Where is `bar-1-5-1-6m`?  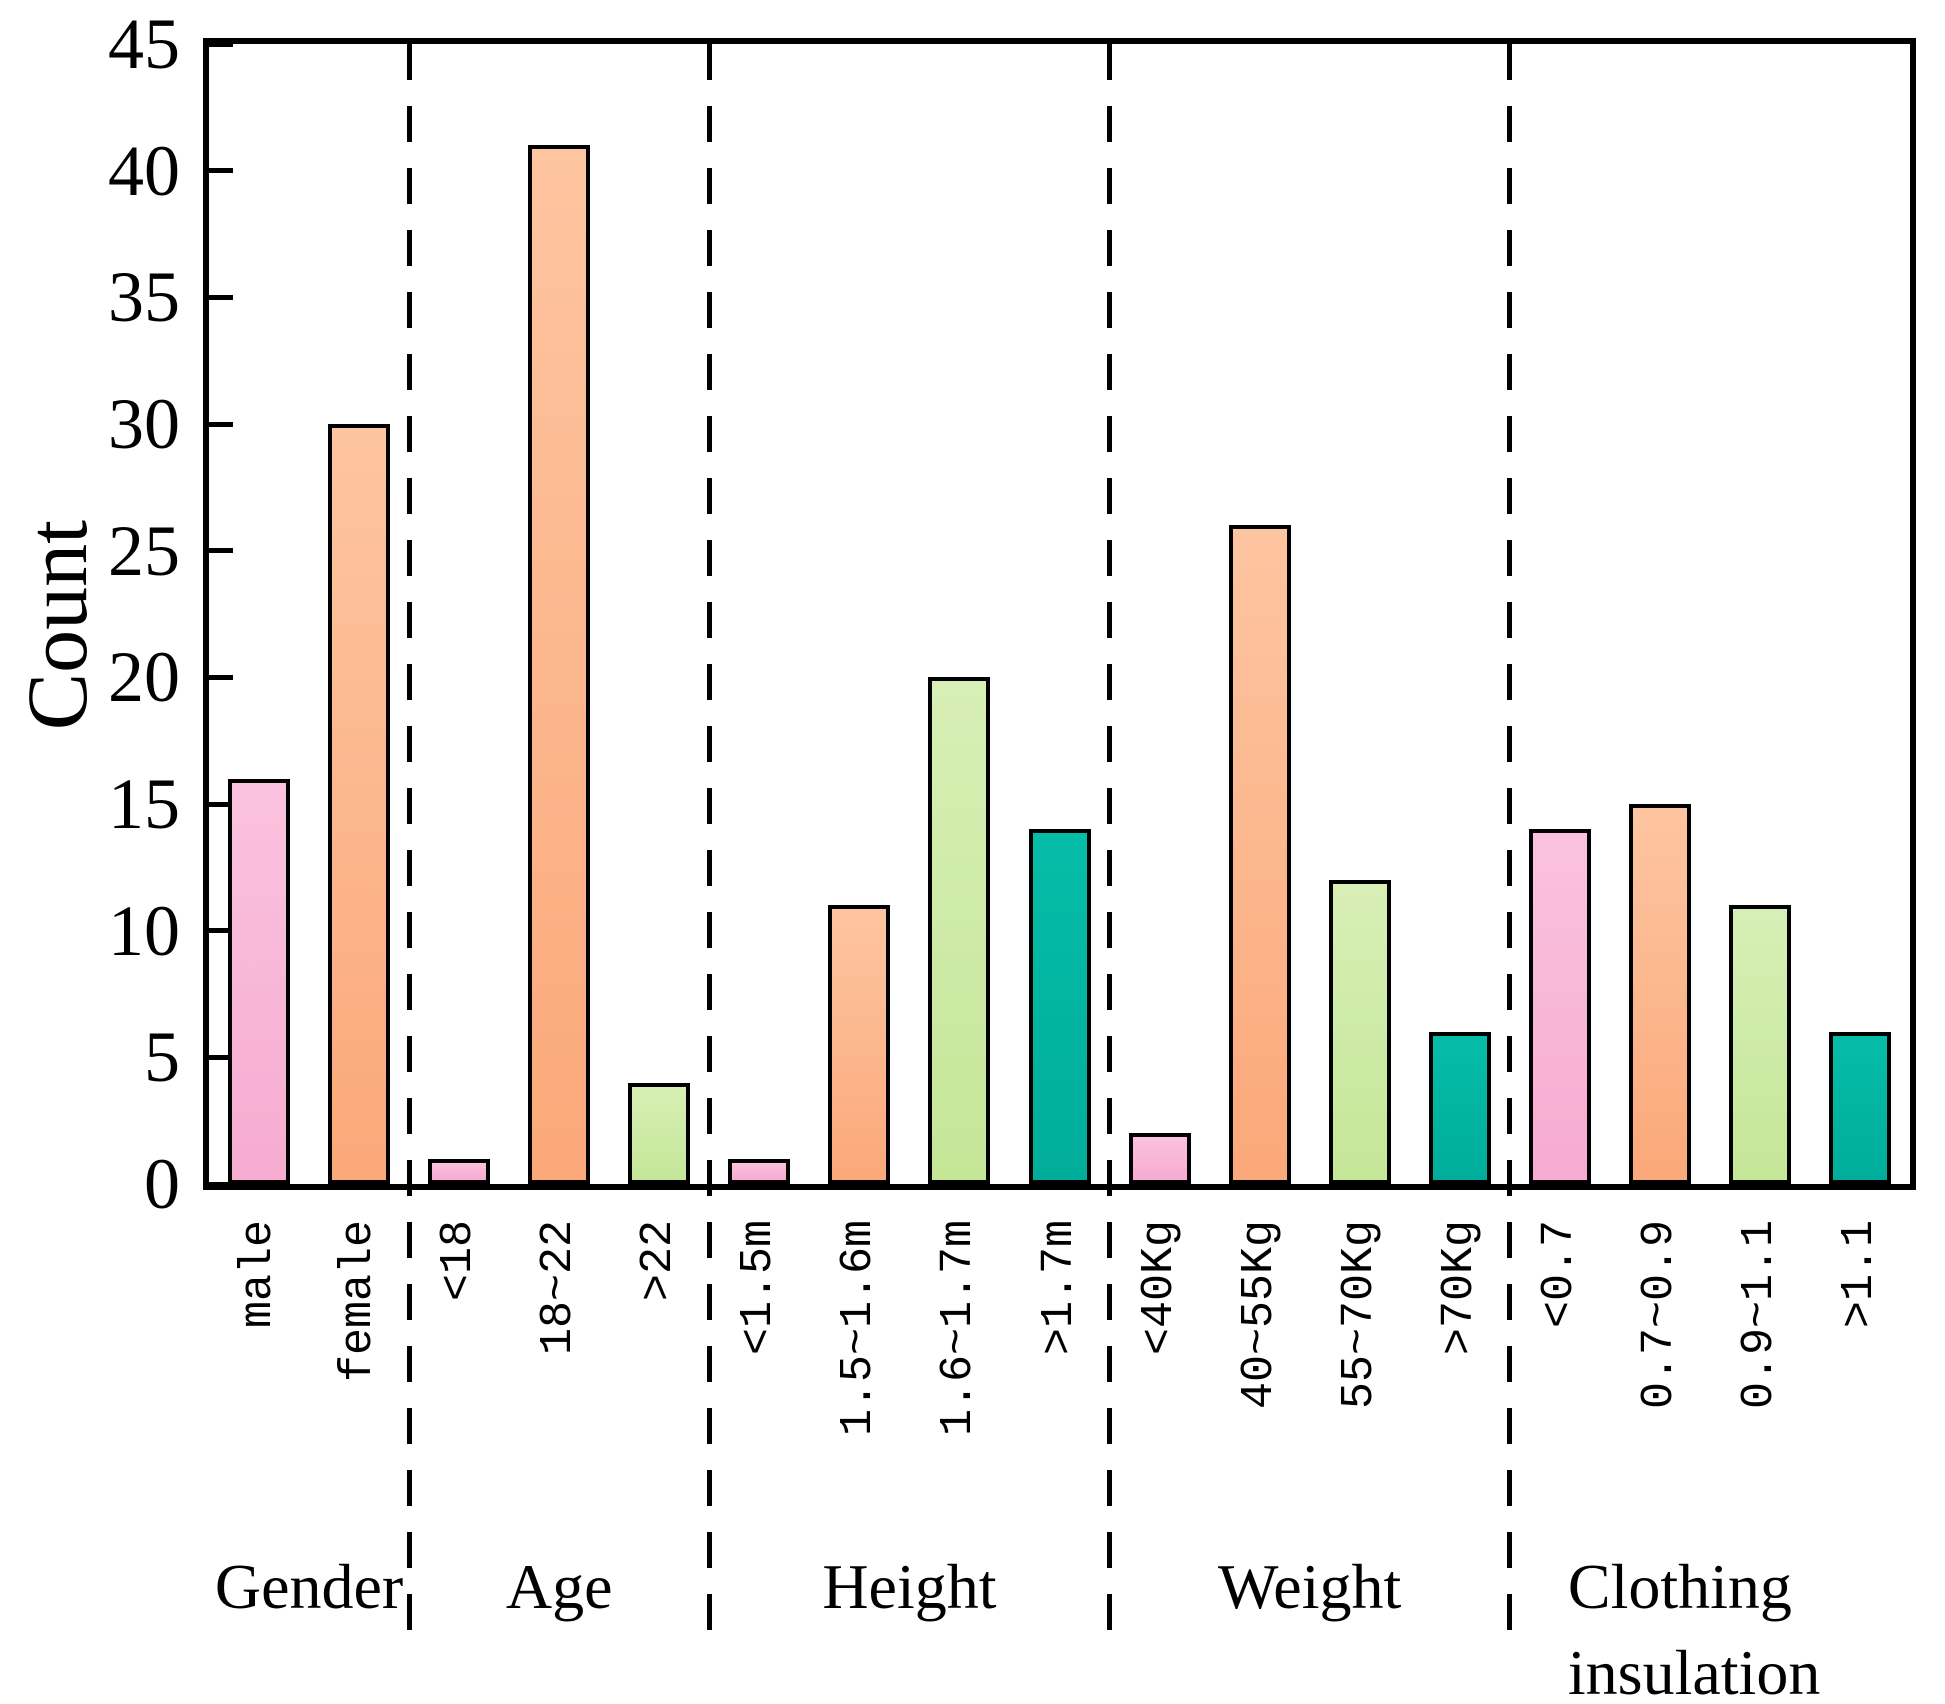
bar-1-5-1-6m is located at coordinates (859, 1044).